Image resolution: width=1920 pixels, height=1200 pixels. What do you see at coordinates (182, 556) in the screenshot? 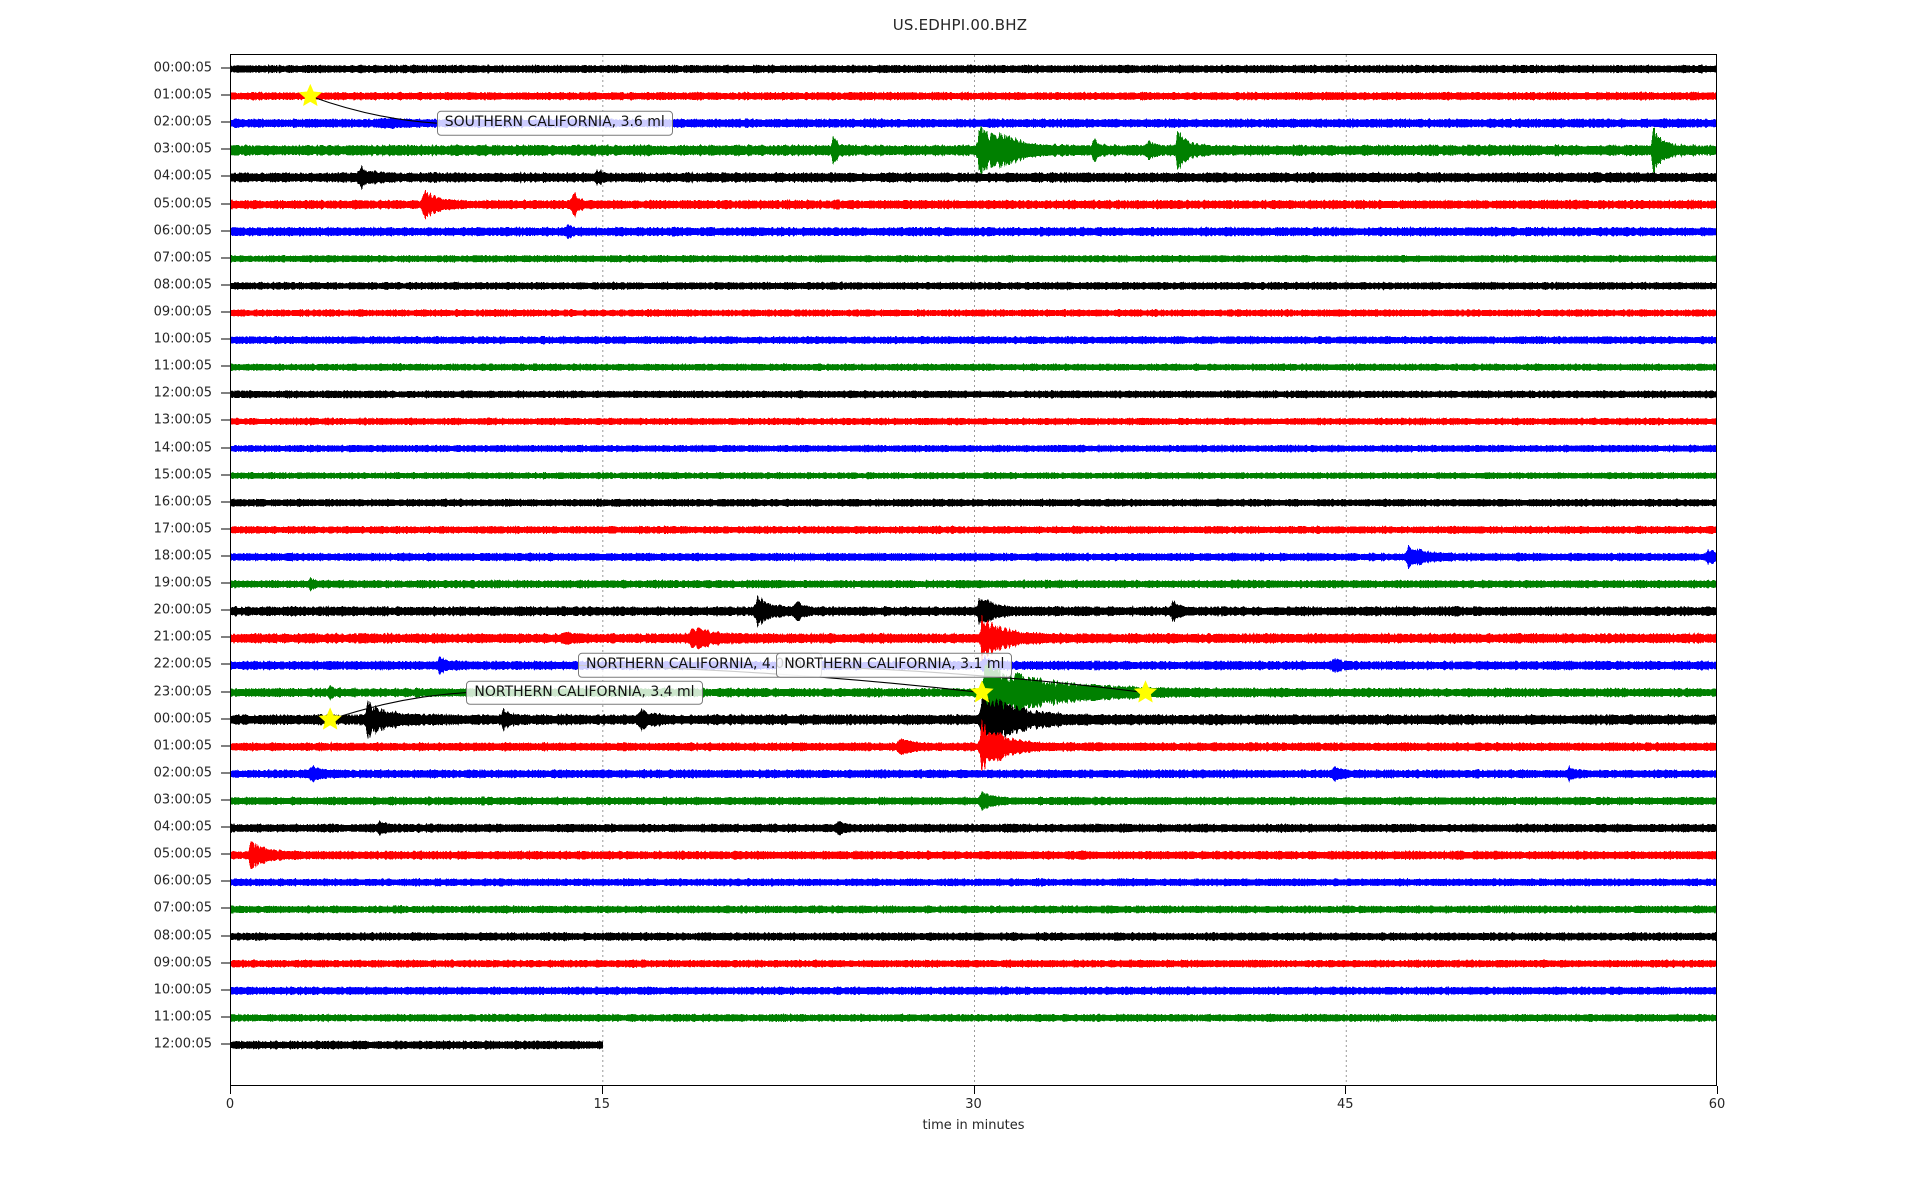
I see `y-tick-label: 18:00:05` at bounding box center [182, 556].